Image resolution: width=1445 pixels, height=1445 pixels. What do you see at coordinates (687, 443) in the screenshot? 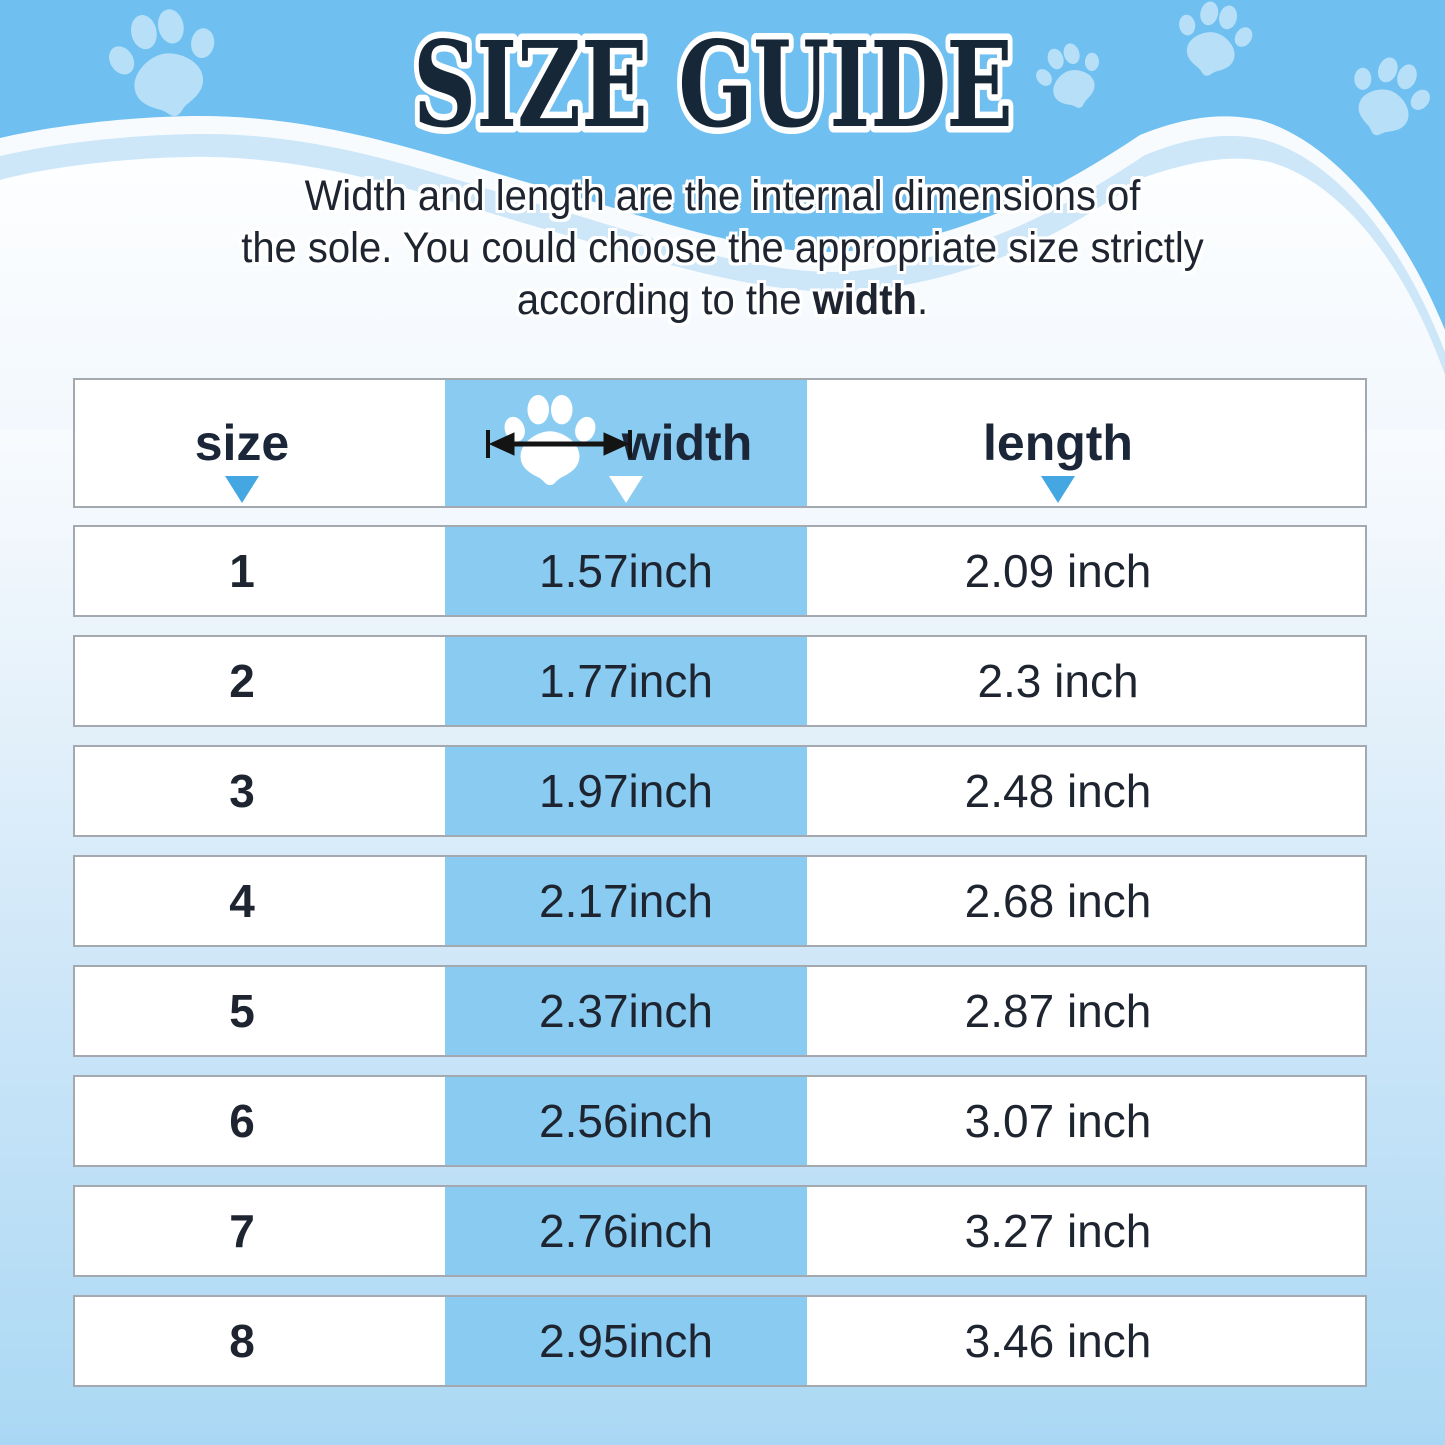
I see `width-column-header: width` at bounding box center [687, 443].